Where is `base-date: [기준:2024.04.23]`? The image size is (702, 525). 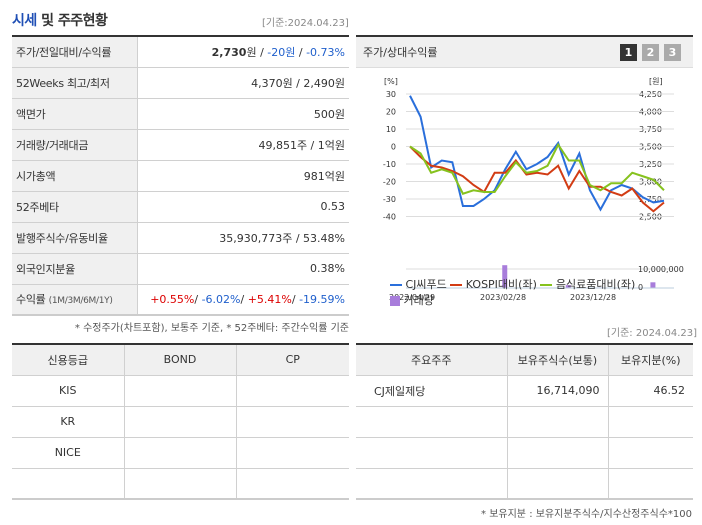
base-date: [기준:2024.04.23] is located at coordinates (305, 23).